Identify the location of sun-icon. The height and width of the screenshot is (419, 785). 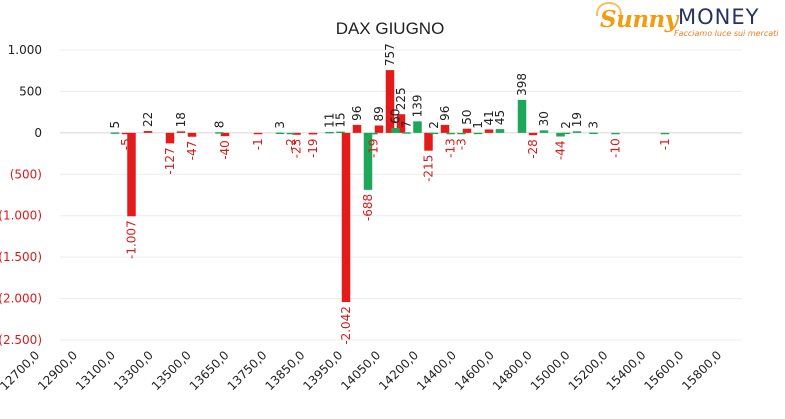
(609, 9).